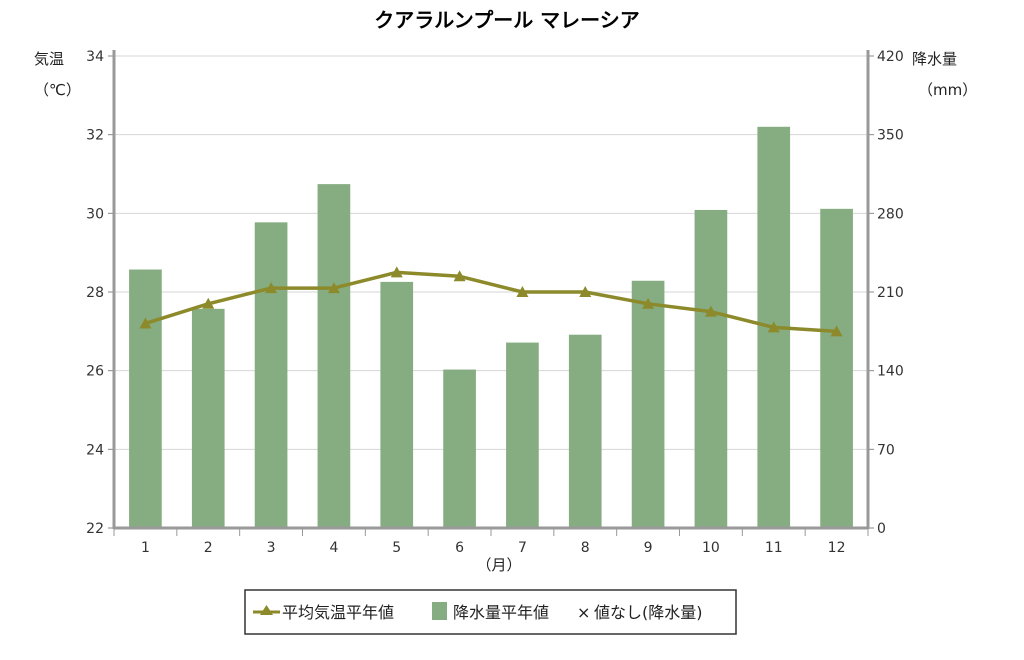  Describe the element at coordinates (890, 214) in the screenshot. I see `y-right-tick-label: 280` at that location.